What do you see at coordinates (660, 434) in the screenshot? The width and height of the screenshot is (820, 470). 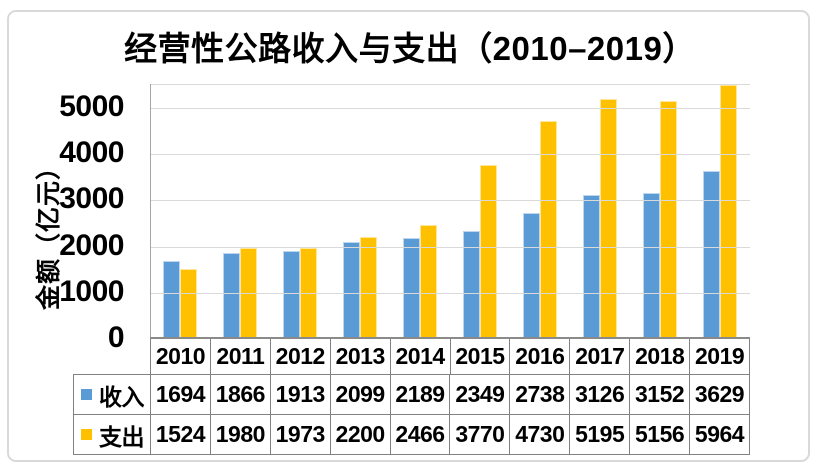 I see `value-cell-expense-2018: 5156` at bounding box center [660, 434].